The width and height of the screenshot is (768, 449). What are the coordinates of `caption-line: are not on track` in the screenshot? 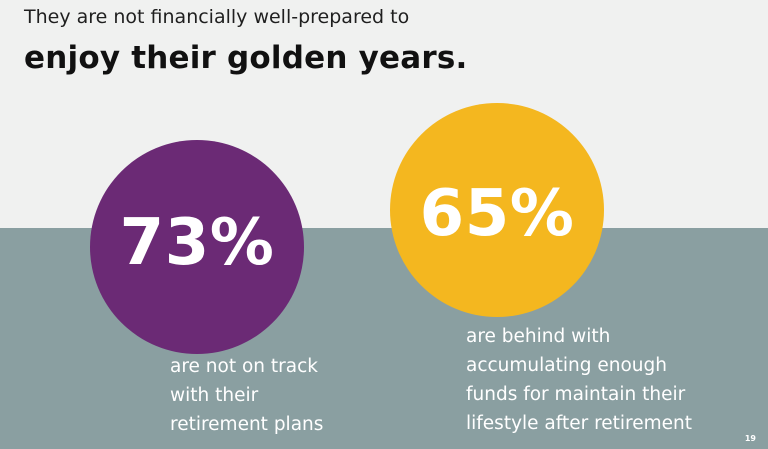 It's located at (244, 366).